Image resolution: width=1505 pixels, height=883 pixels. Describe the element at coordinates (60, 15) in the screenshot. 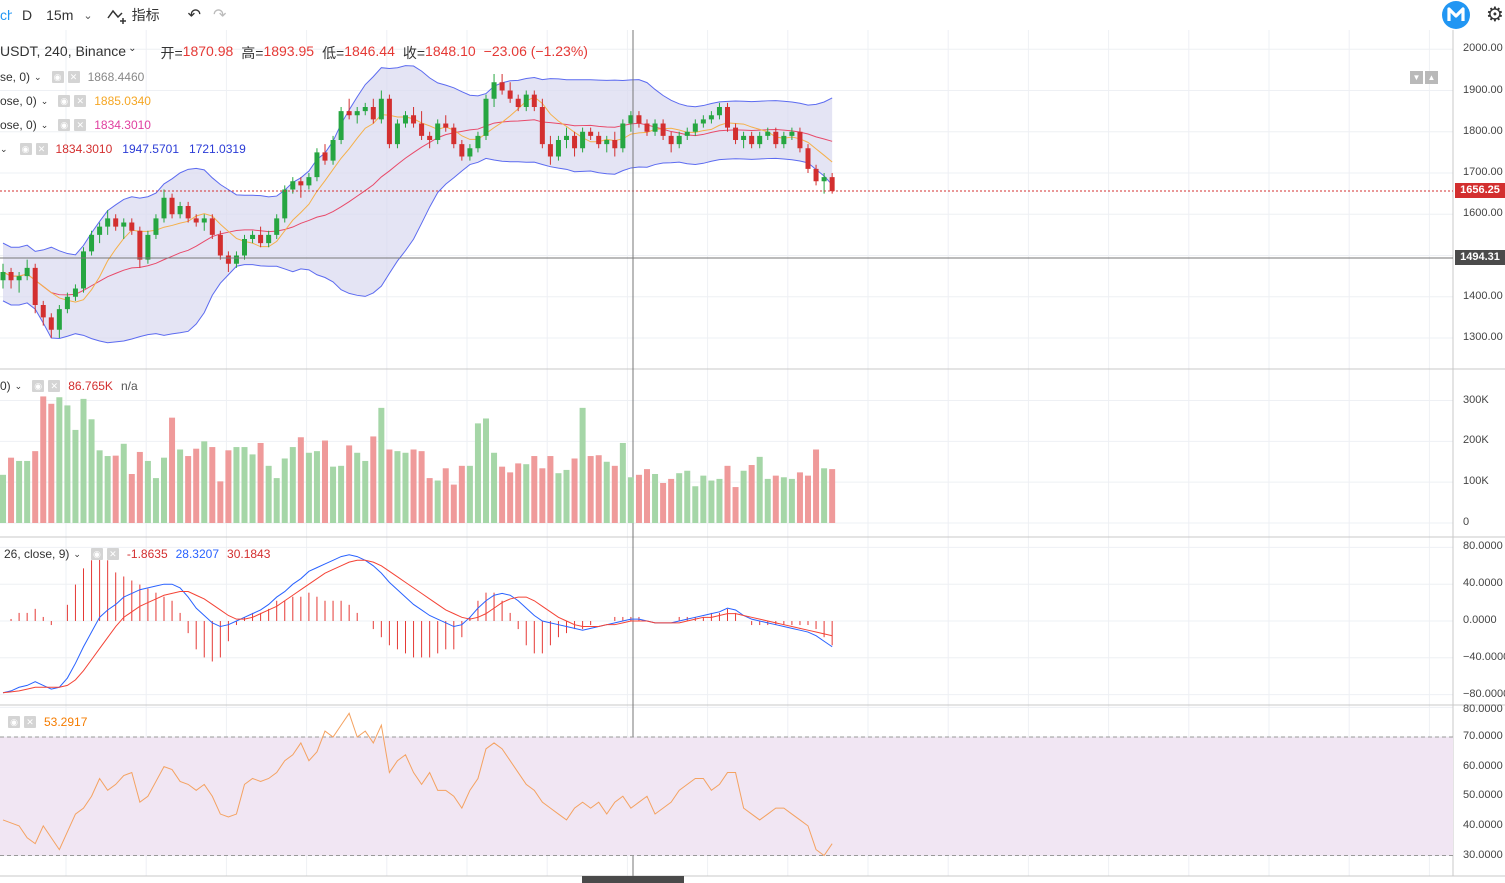

I see `interval-15m-button: 15m` at that location.